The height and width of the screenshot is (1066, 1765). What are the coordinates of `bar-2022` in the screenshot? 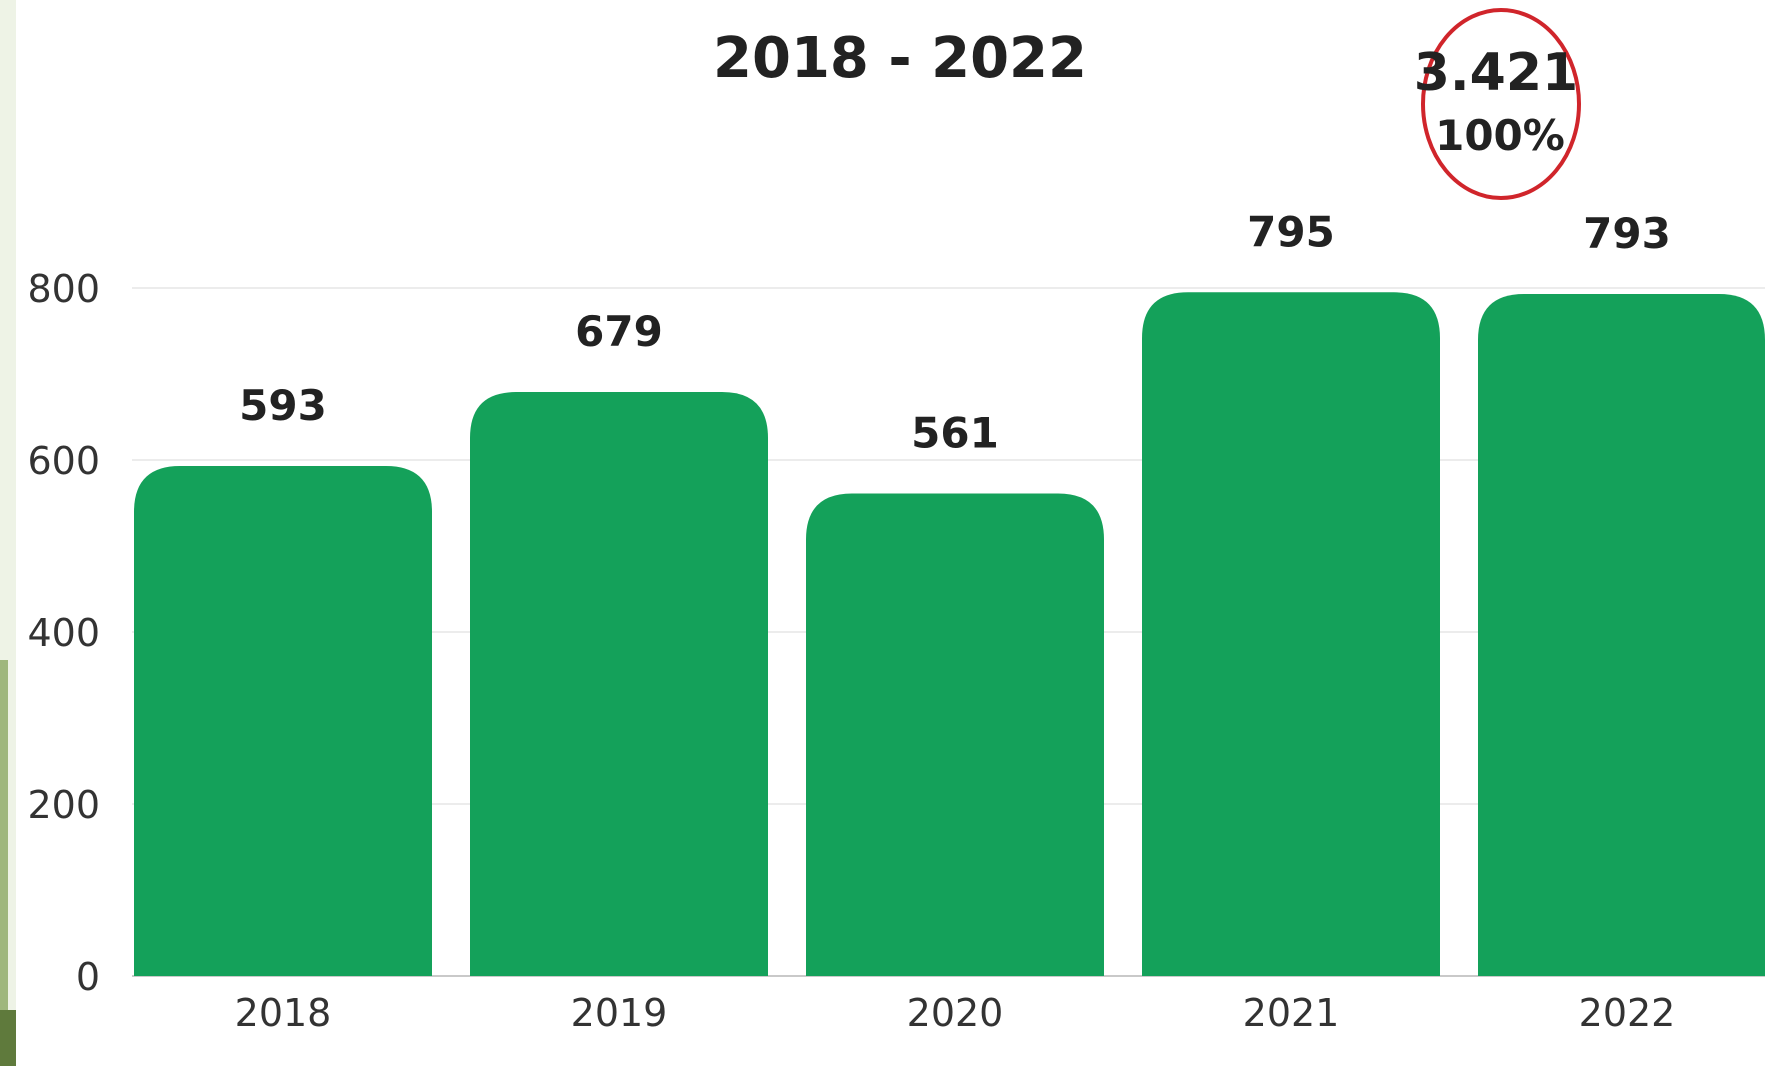 It's located at (1621, 635).